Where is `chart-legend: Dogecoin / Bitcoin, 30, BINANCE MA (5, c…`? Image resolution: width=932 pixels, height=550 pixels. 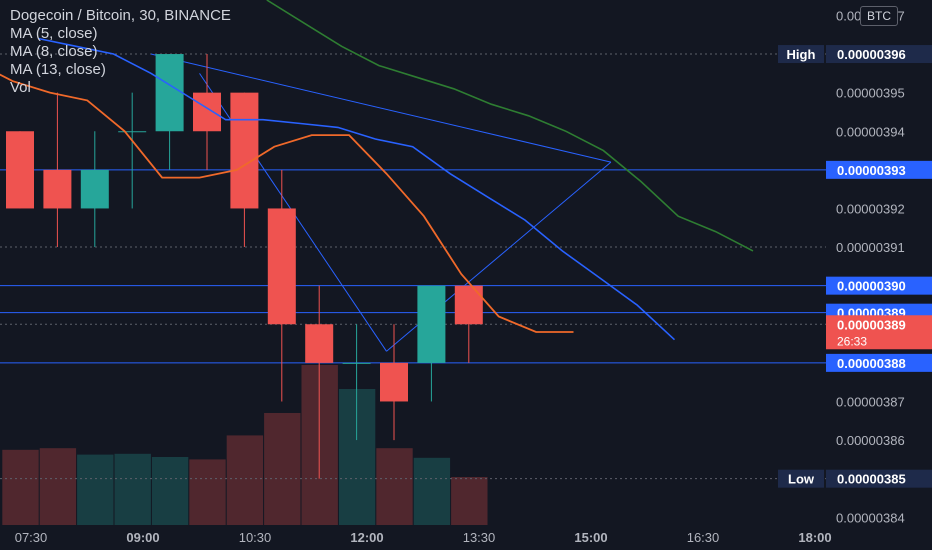 chart-legend: Dogecoin / Bitcoin, 30, BINANCE MA (5, c… is located at coordinates (120, 52).